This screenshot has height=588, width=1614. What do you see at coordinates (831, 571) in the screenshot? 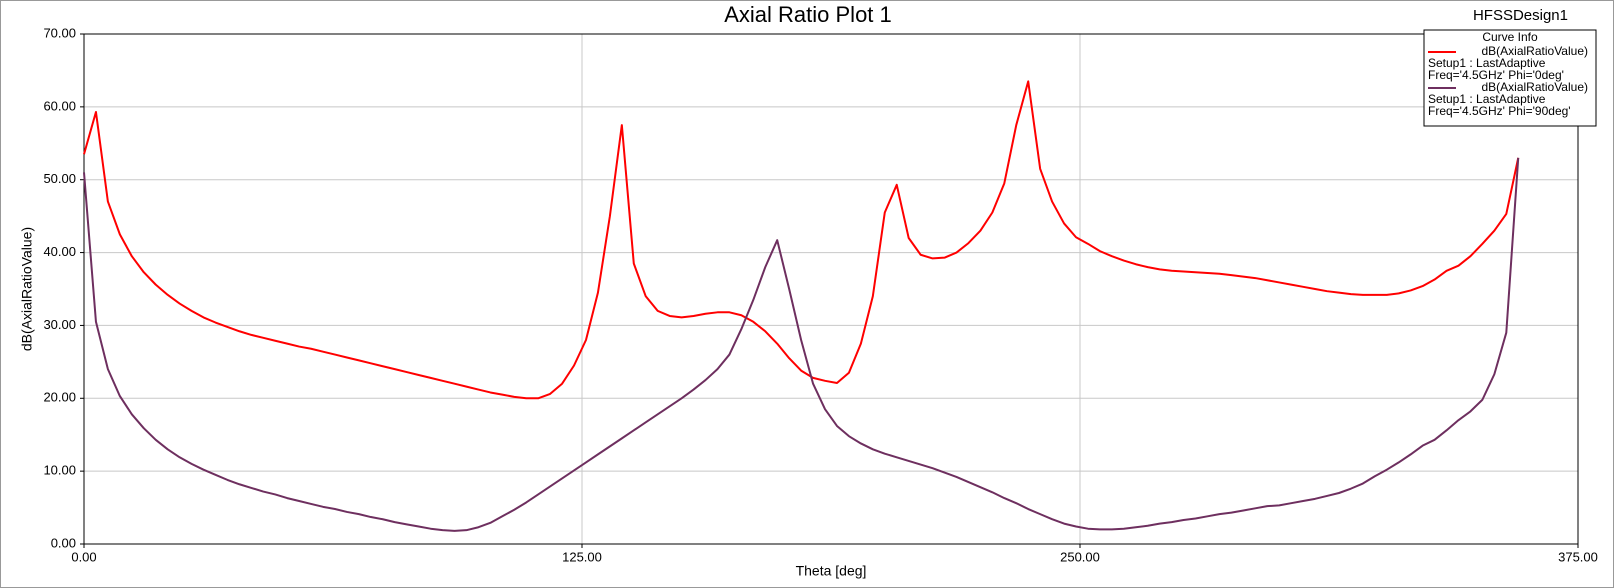
I see `x-axis-label: Theta [deg]` at bounding box center [831, 571].